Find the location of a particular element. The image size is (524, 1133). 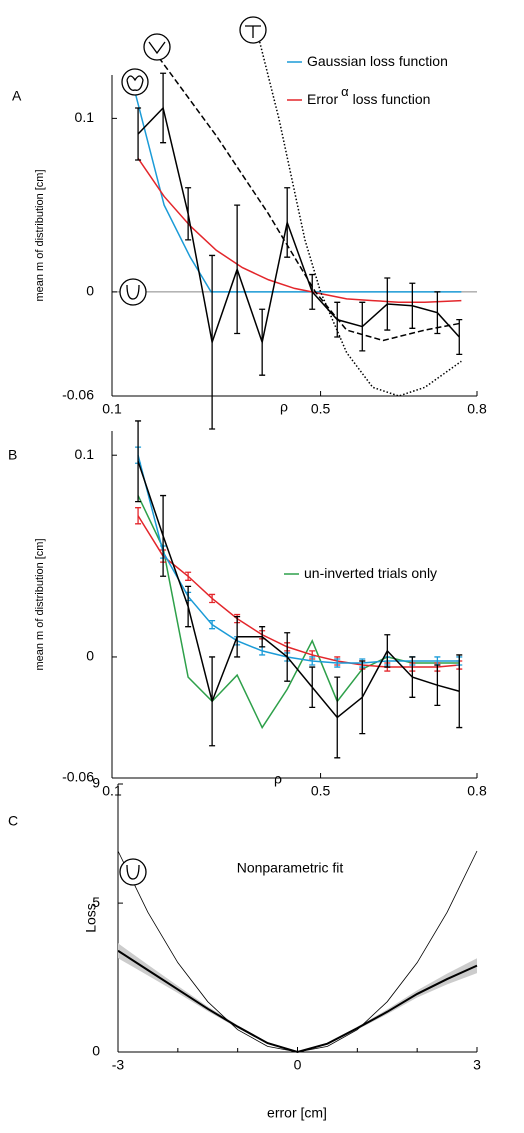

x-tick-label: 0 is located at coordinates (298, 1065).